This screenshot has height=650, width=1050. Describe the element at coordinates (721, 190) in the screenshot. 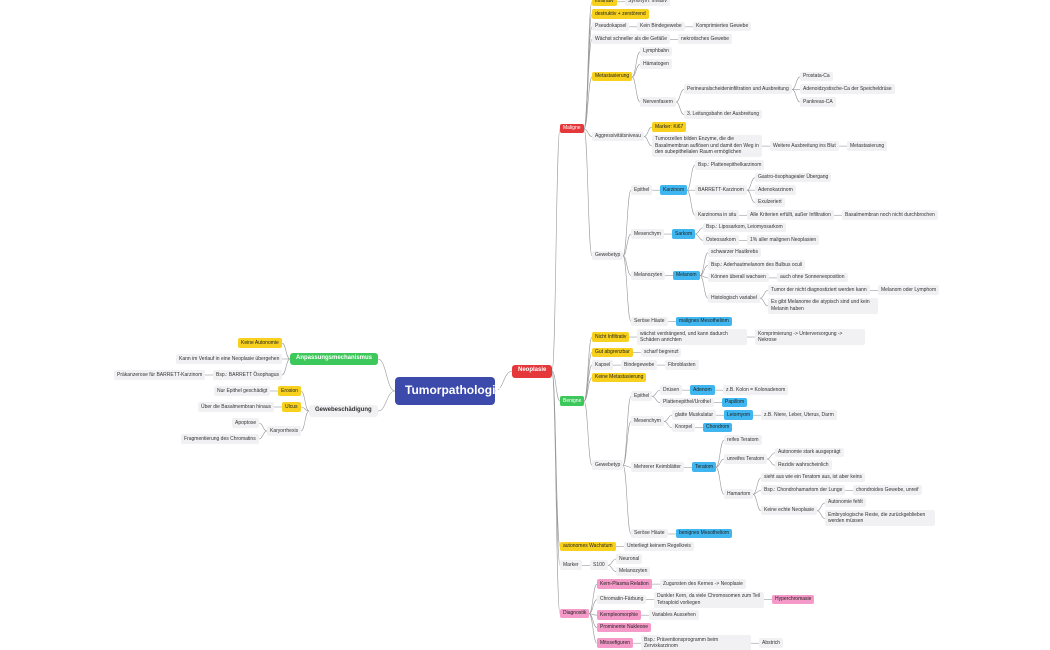

I see `mindmap-node: BARRETT-Karzinom` at that location.